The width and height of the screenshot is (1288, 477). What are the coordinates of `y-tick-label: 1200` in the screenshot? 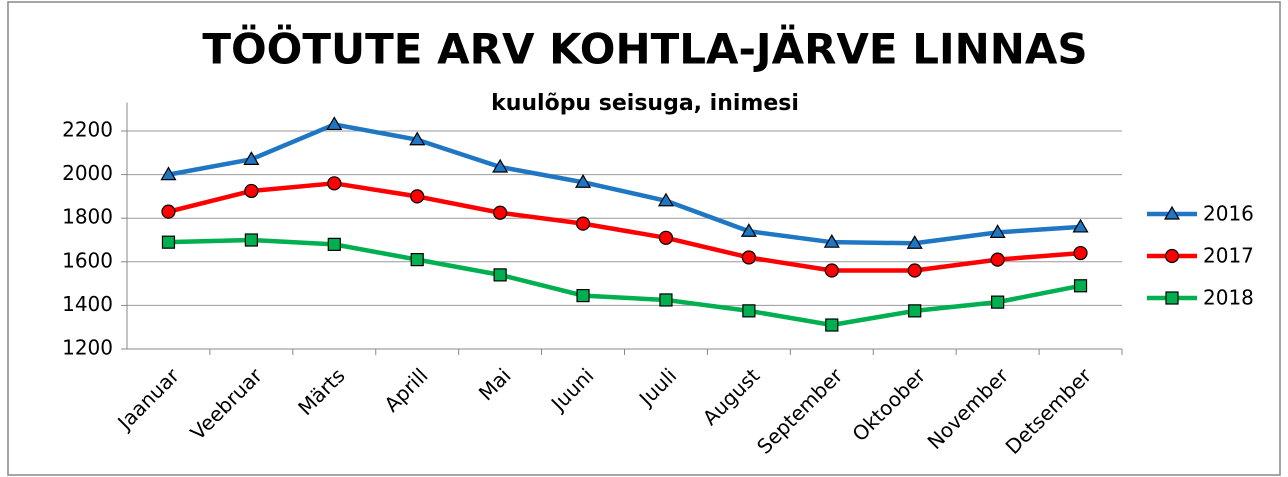 It's located at (87, 348).